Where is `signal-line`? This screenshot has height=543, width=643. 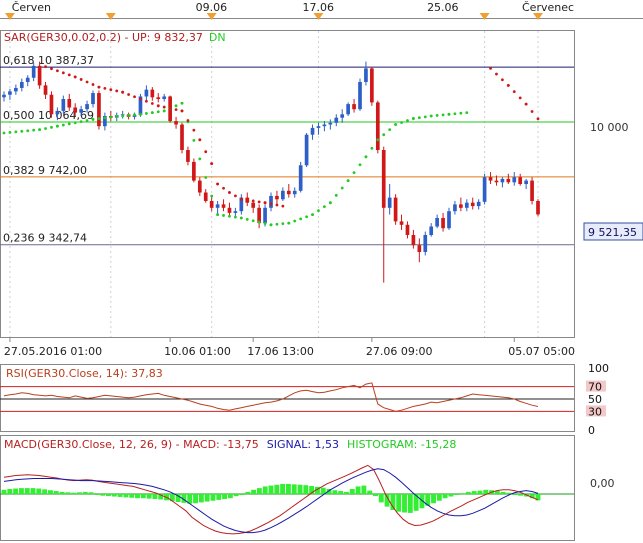 signal-line is located at coordinates (271, 501).